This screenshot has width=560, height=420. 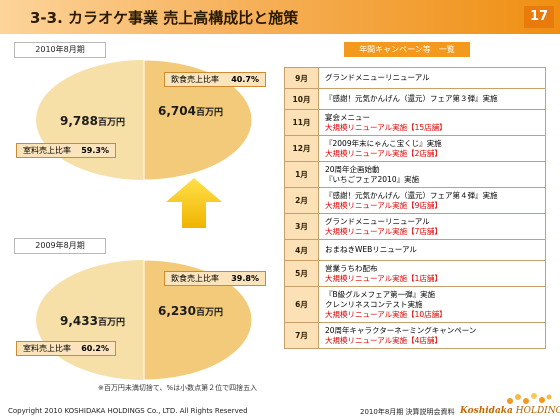 I want to click on campaign-line: 20周年企画始動, so click(x=352, y=169).